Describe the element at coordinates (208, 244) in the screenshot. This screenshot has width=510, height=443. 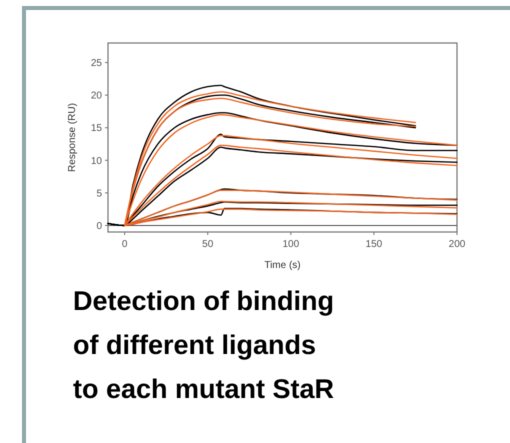
I see `x-tick-label: 50` at that location.